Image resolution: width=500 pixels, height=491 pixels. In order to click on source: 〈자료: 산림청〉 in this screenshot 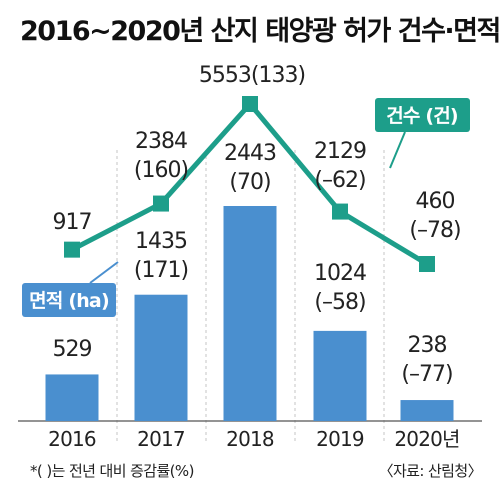, I will do `click(430, 471)`.